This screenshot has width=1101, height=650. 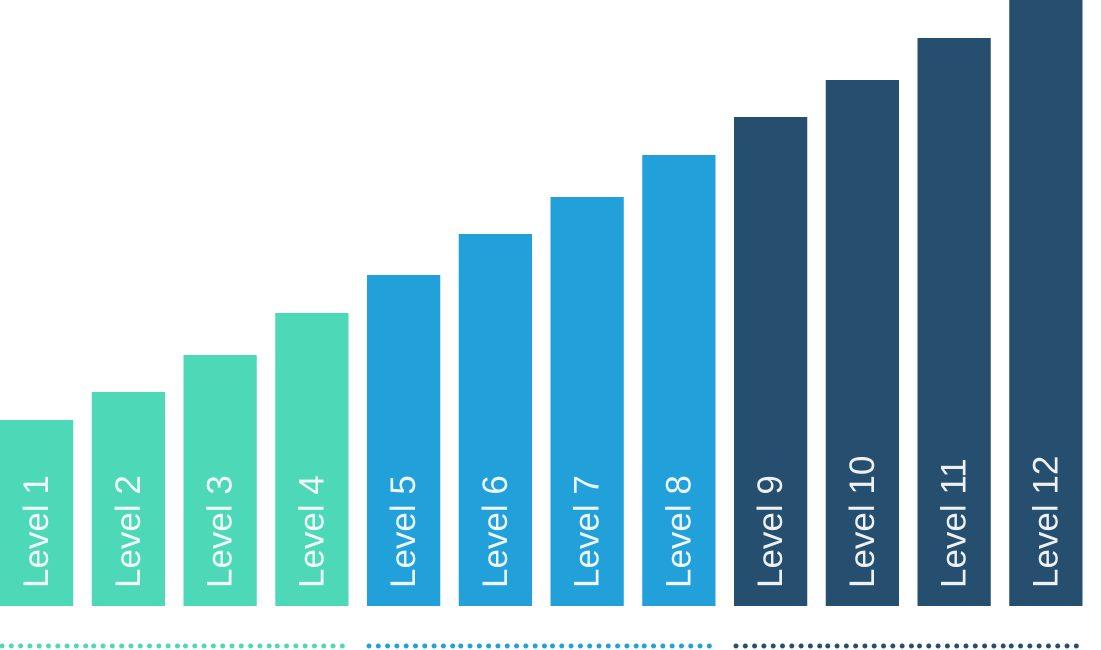 I want to click on bar-label: Level 12, so click(x=1045, y=522).